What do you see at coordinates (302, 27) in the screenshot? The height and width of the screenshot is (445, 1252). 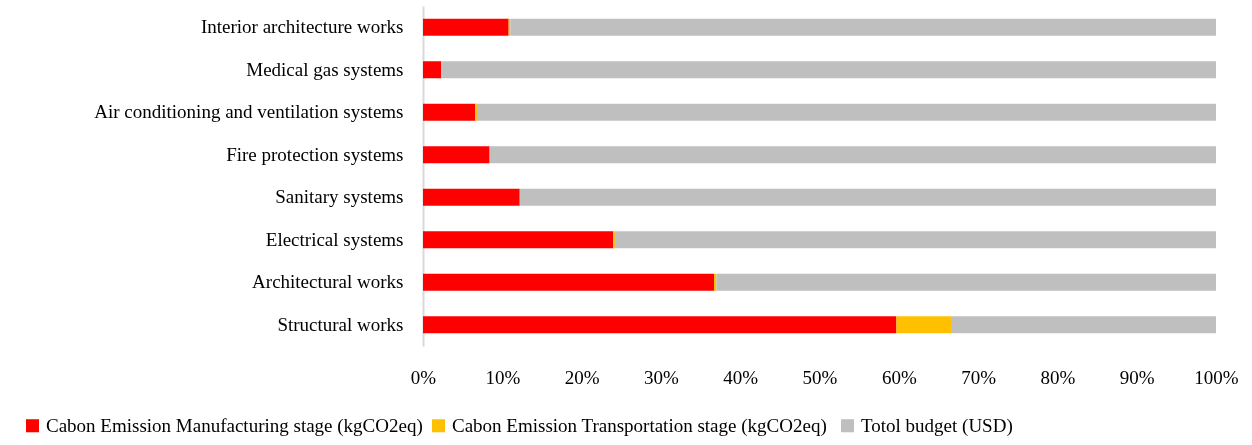 I see `y-tick-label: Interior architecture works` at bounding box center [302, 27].